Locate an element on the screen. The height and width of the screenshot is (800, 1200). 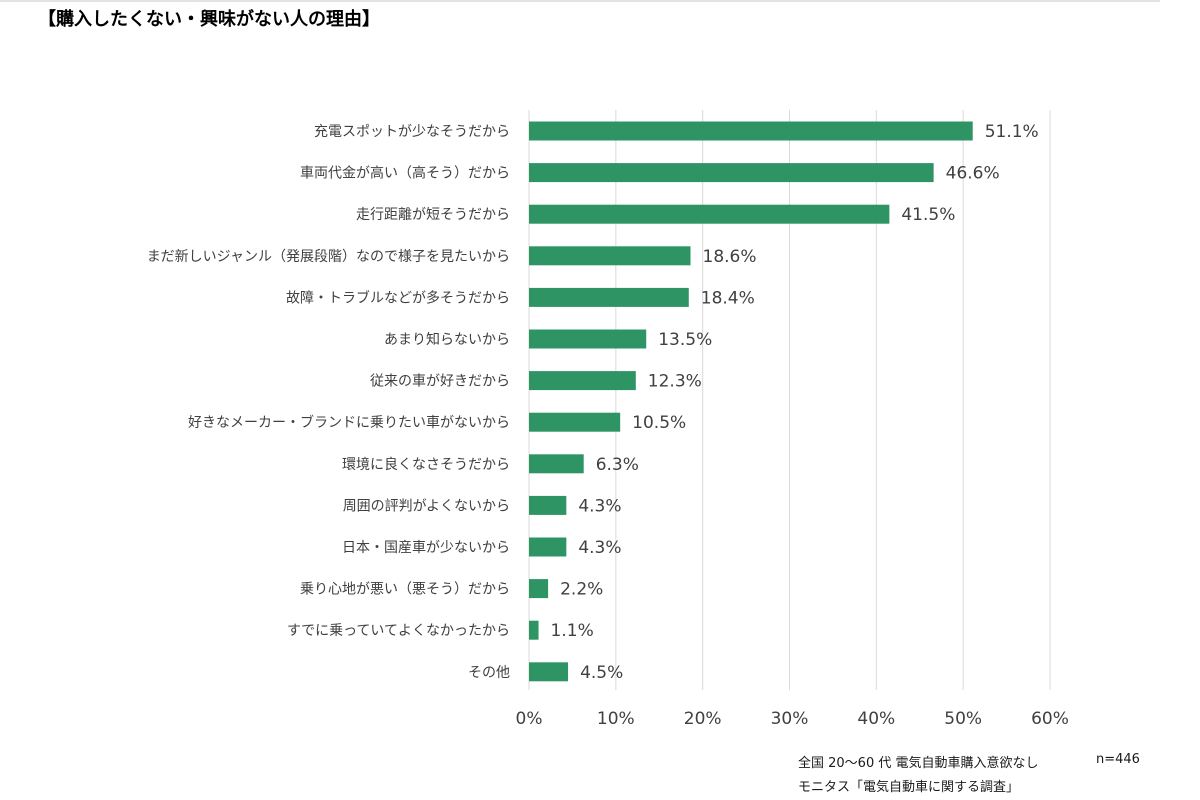
data-label: 51.1% is located at coordinates (1012, 132).